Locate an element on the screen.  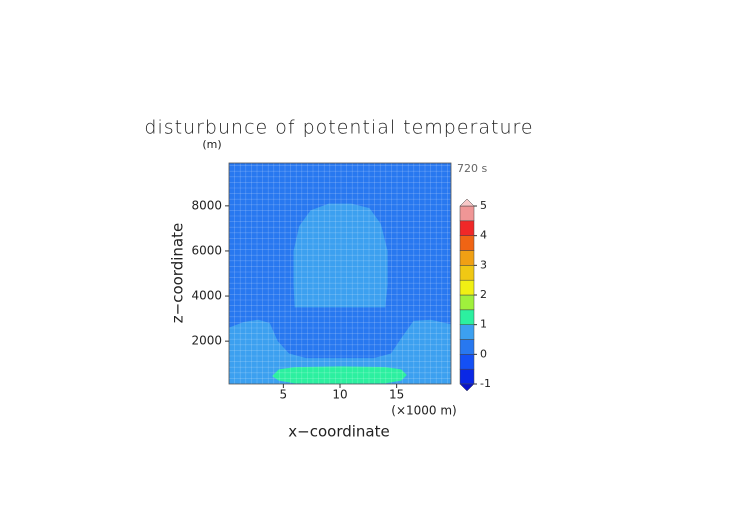
colorbar-tick-label: 1 is located at coordinates (483, 324).